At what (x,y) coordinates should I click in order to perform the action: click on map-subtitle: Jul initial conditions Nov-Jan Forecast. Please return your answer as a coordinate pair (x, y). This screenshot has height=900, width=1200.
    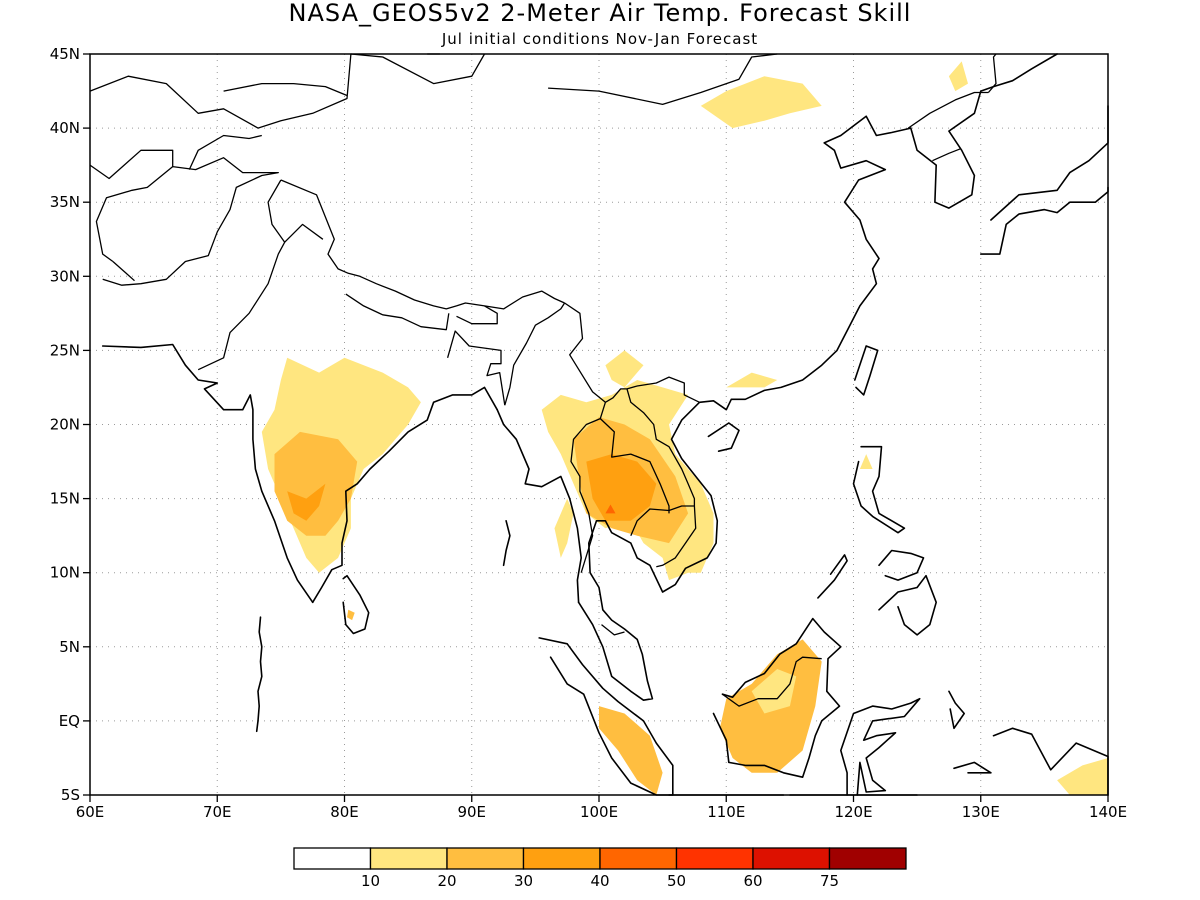
    Looking at the image, I should click on (599, 39).